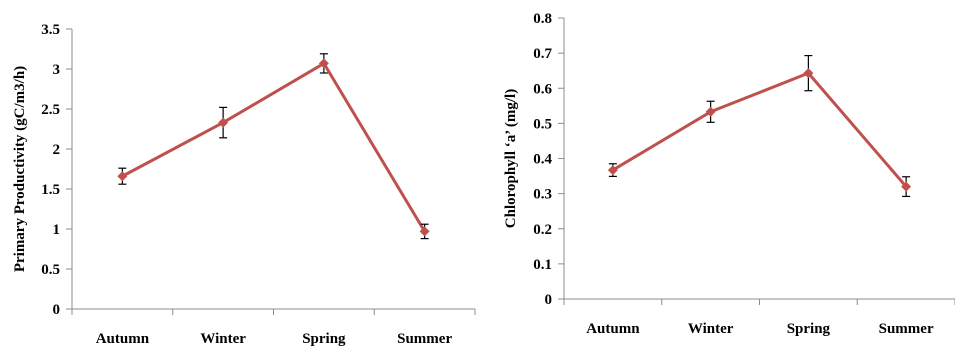  Describe the element at coordinates (57, 70) in the screenshot. I see `pp-y-tick-label: 3` at that location.